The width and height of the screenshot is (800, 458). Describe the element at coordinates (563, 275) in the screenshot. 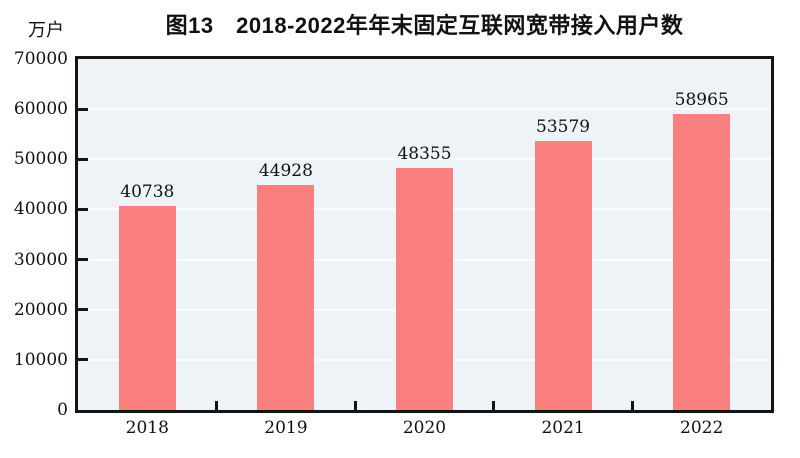

I see `bar-2021` at that location.